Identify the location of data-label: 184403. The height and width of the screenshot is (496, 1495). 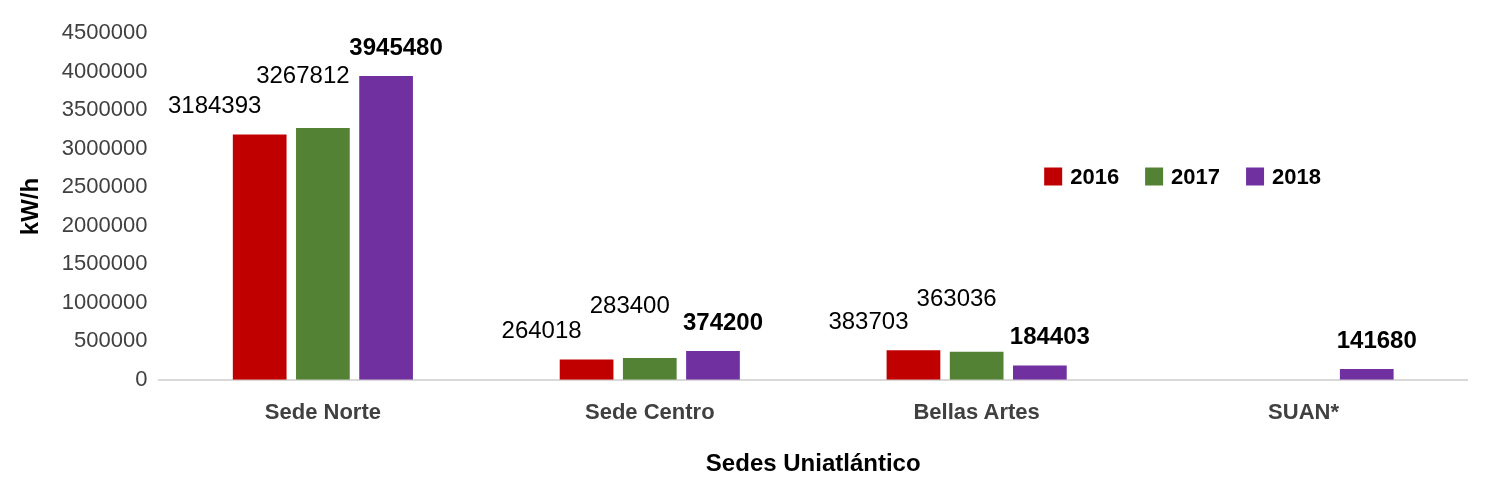
(1049, 336).